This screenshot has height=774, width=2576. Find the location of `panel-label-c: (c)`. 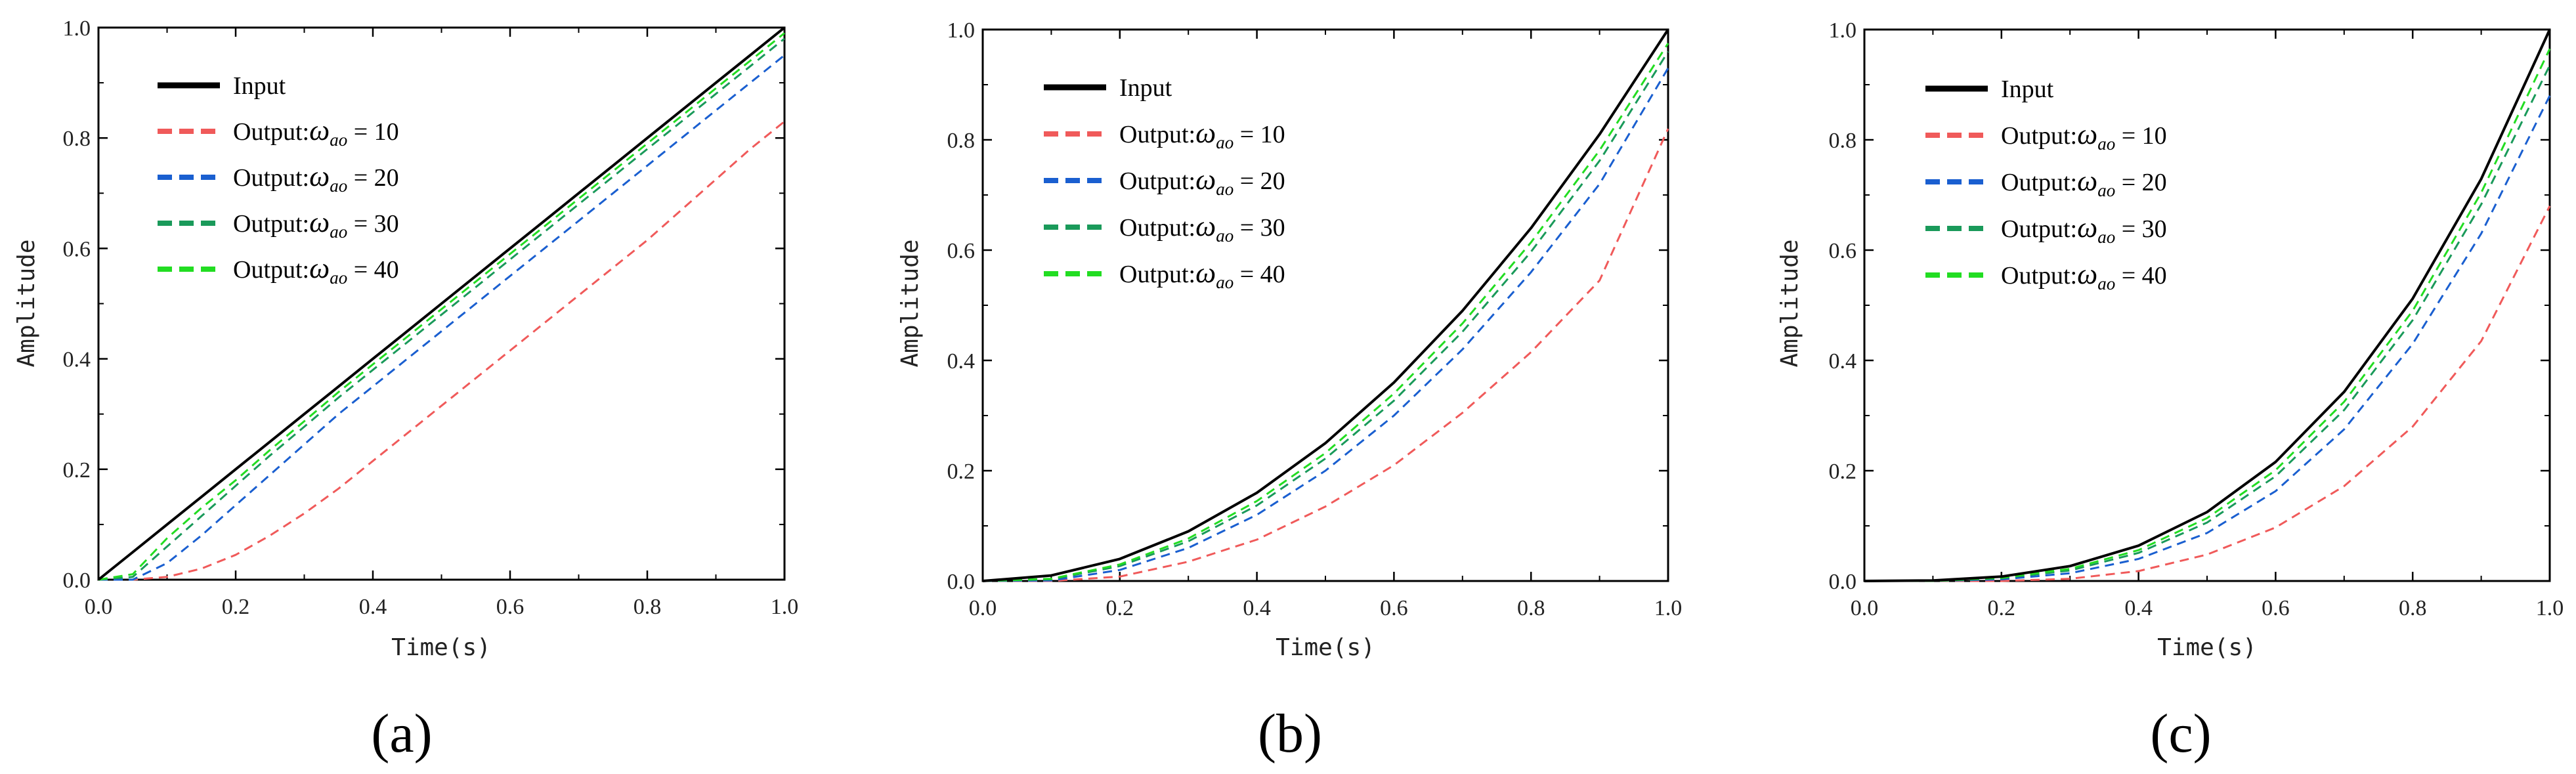

panel-label-c: (c) is located at coordinates (2180, 733).